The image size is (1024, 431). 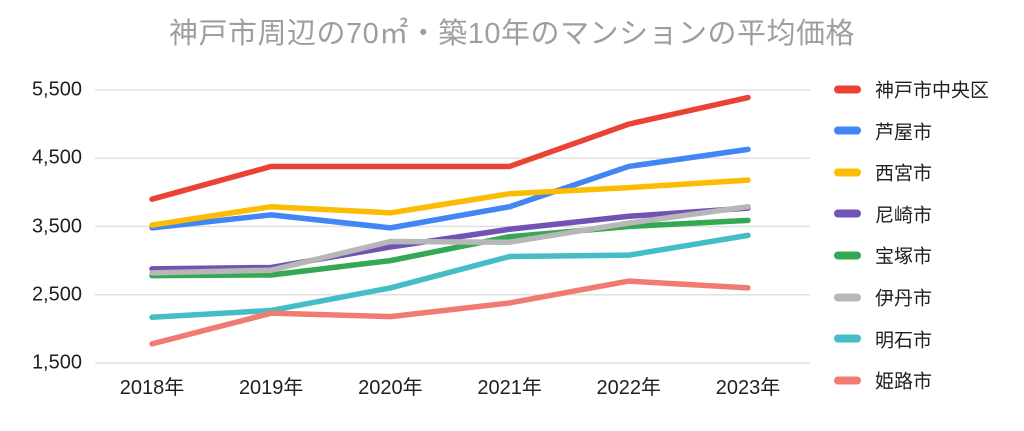 I want to click on legend-item: 尼崎市, so click(x=883, y=213).